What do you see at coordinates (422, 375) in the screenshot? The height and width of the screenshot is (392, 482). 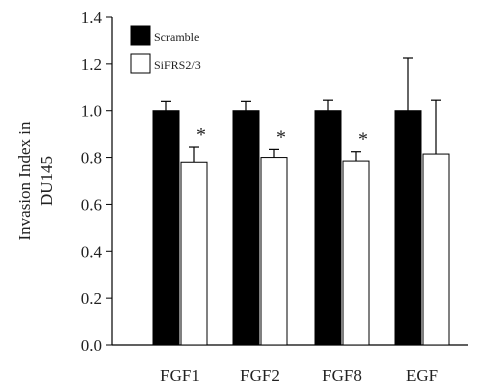 I see `category-label: EGF` at bounding box center [422, 375].